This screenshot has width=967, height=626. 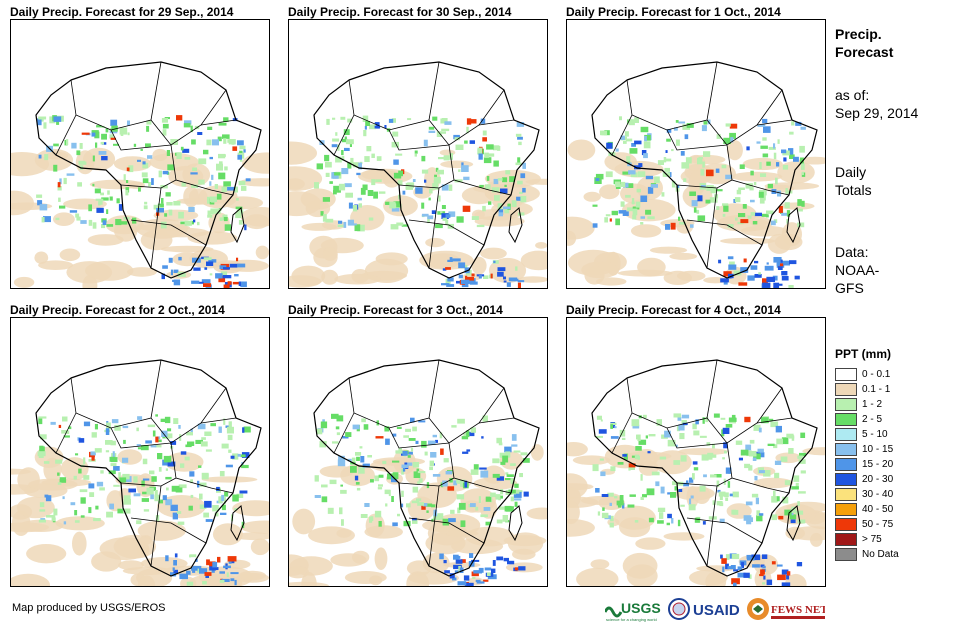 I want to click on legend-label: 40 - 50, so click(x=878, y=509).